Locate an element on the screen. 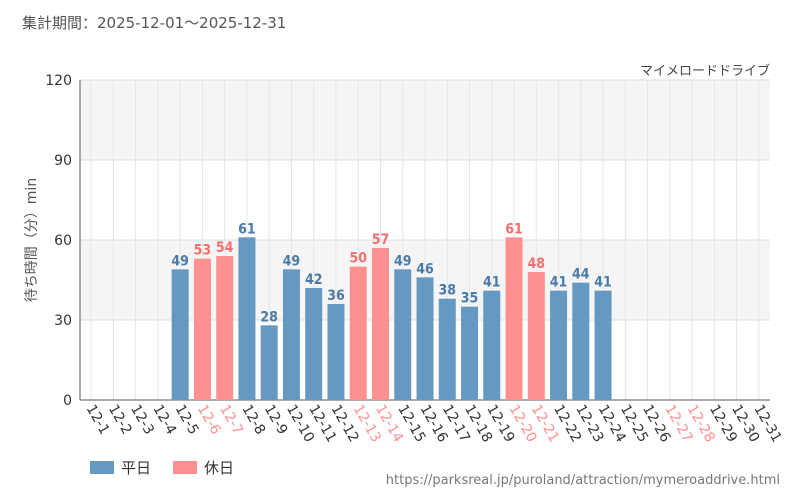 Image resolution: width=800 pixels, height=500 pixels. bar-value-label: 28 is located at coordinates (269, 317).